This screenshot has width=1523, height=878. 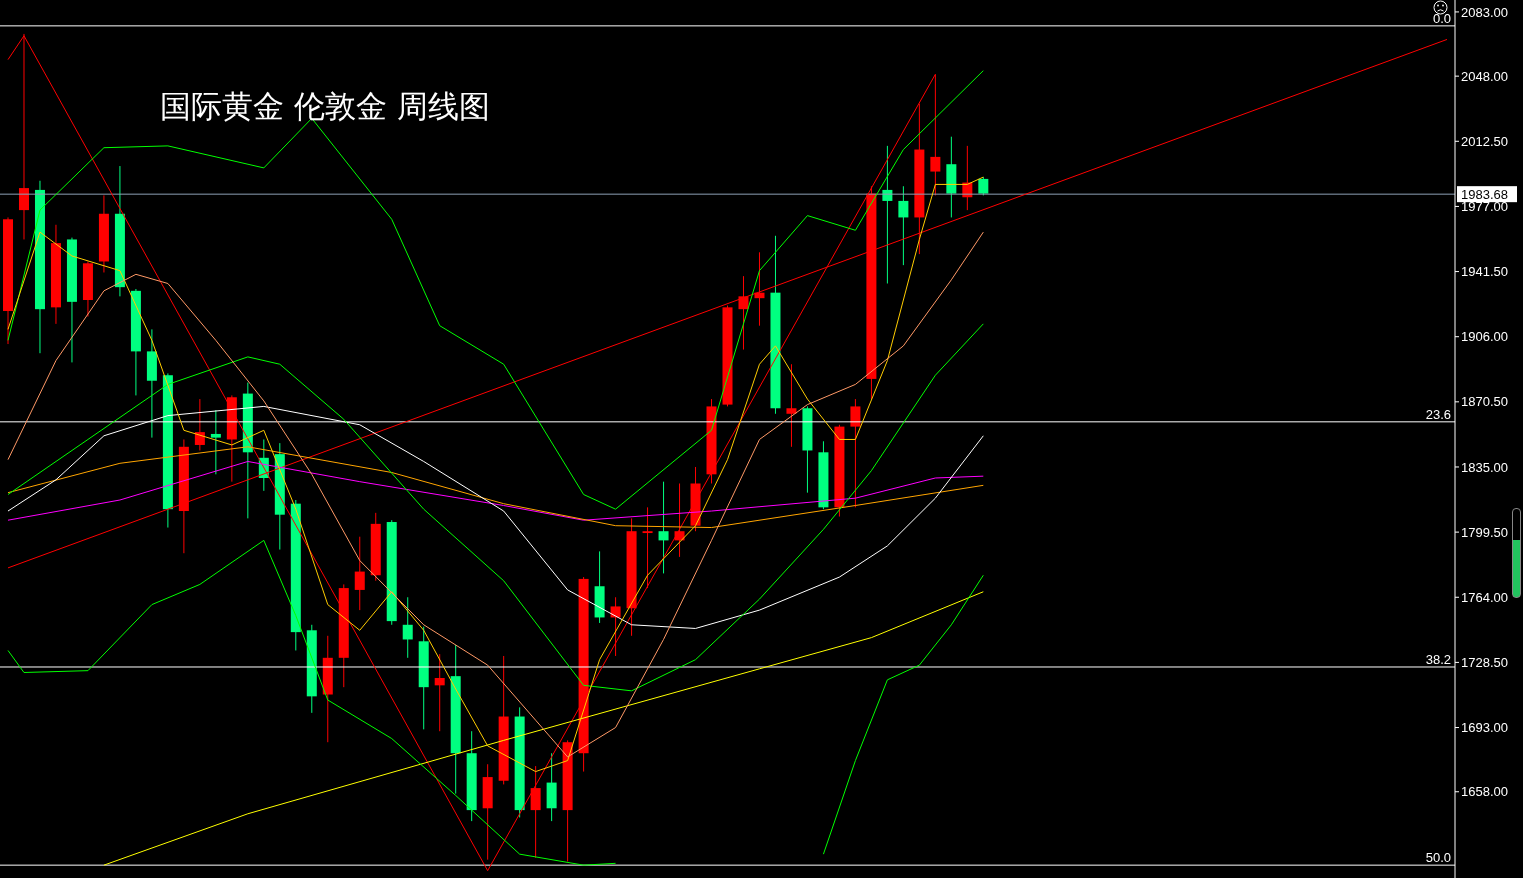 What do you see at coordinates (1484, 467) in the screenshot?
I see `y-tick-label: 1835.00` at bounding box center [1484, 467].